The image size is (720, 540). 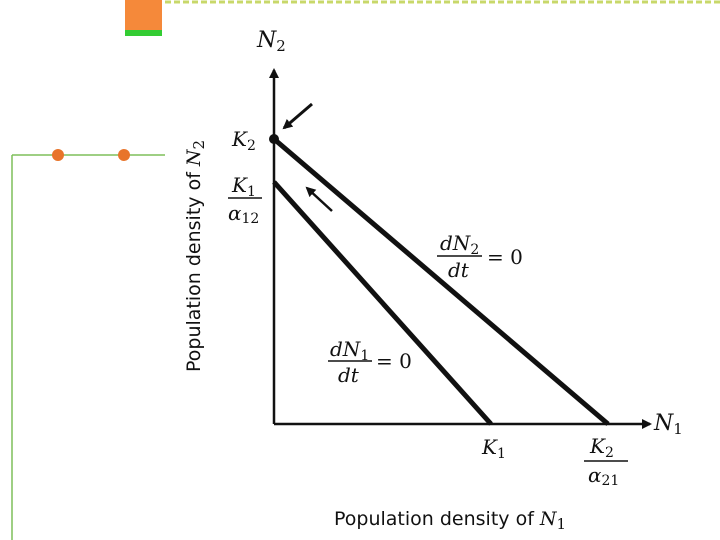 I want to click on alpha21-var: α, so click(x=595, y=475).